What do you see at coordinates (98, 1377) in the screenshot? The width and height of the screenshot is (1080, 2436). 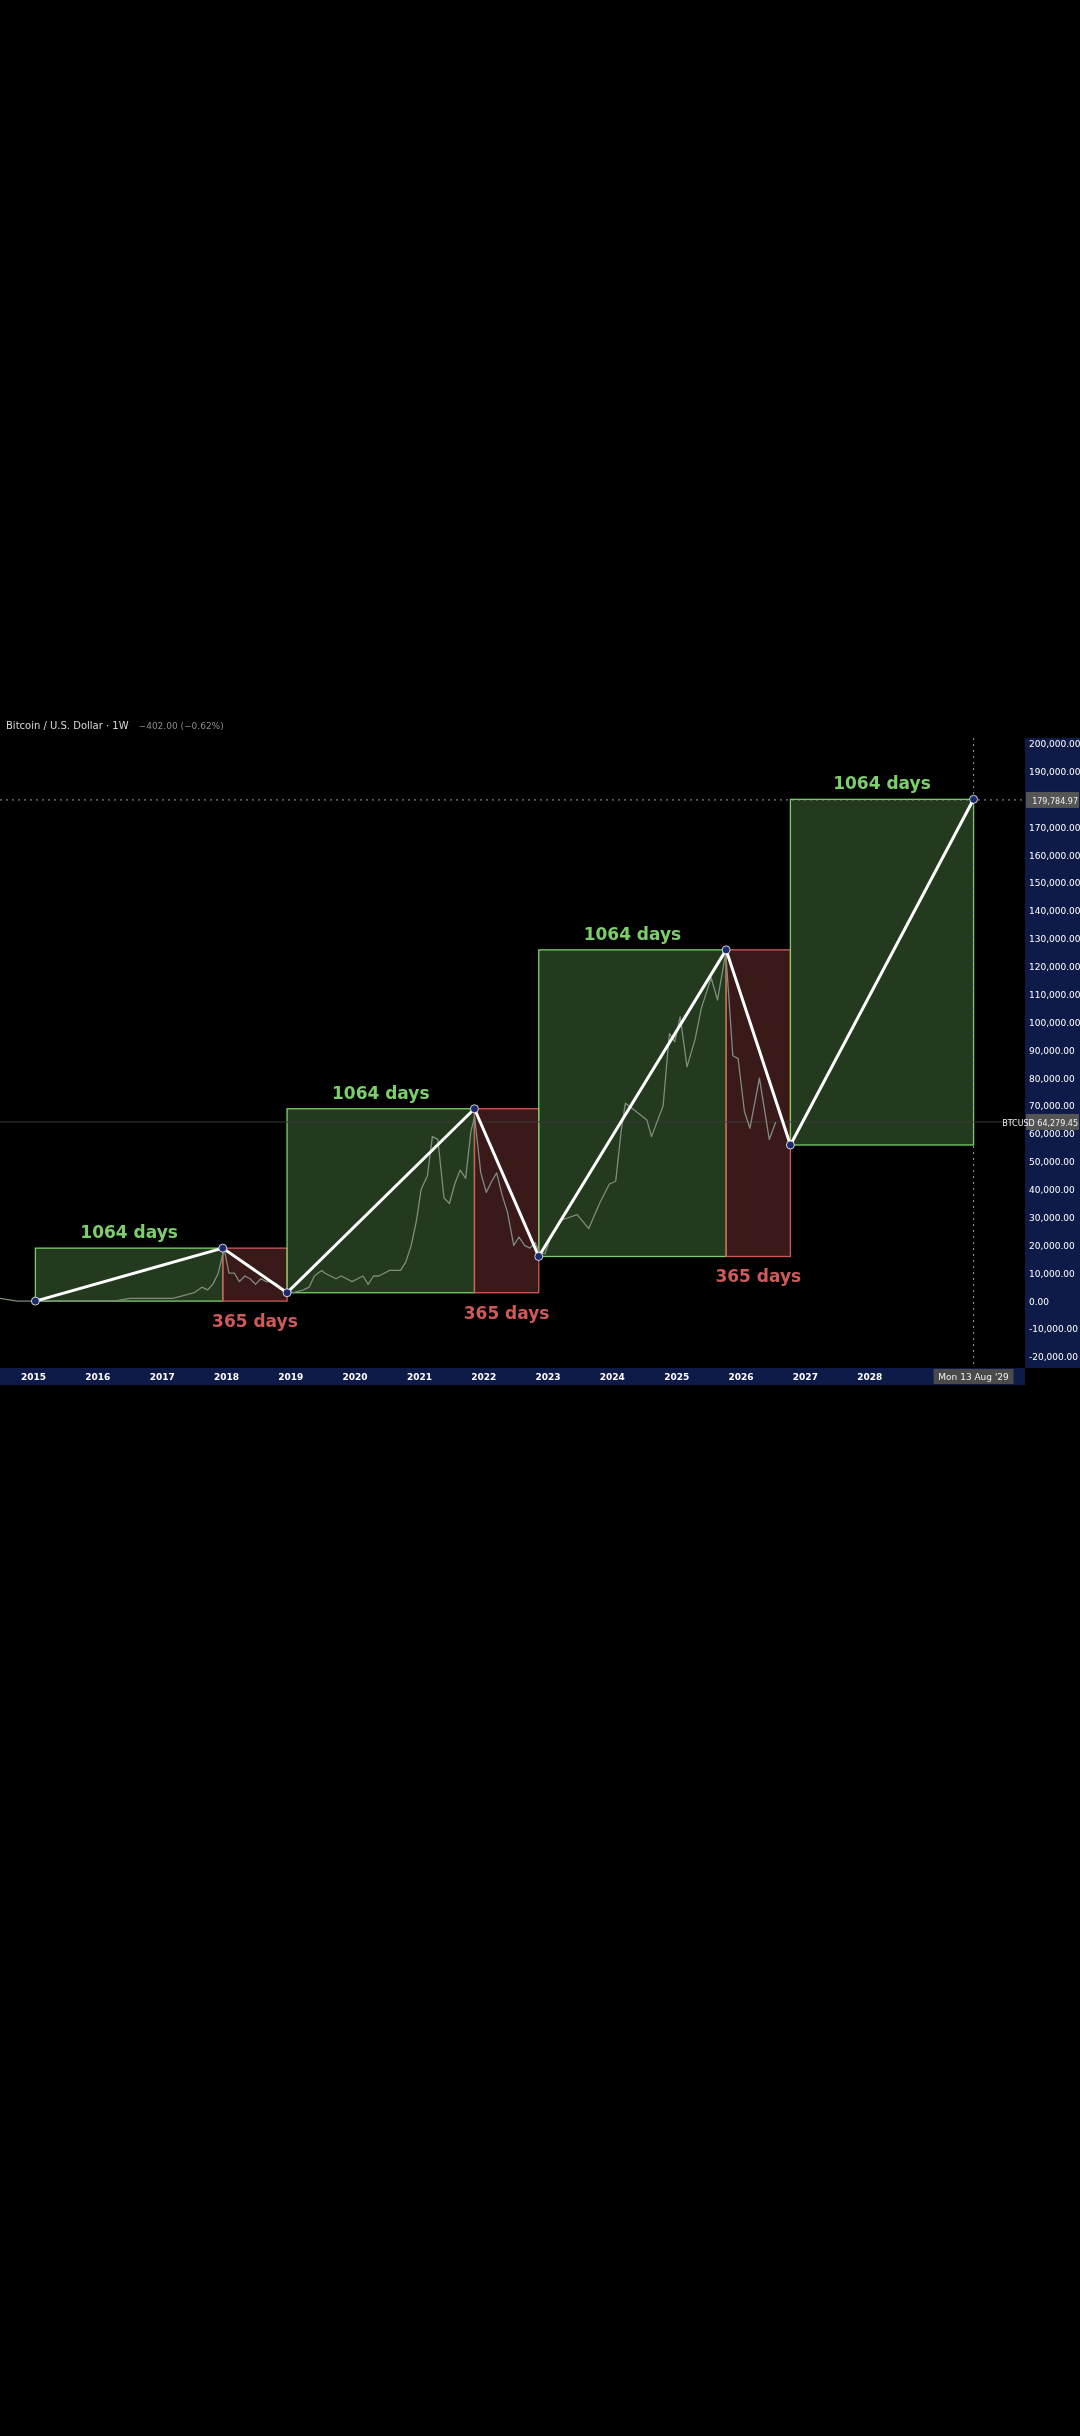 I see `x-tick-label: 2016` at bounding box center [98, 1377].